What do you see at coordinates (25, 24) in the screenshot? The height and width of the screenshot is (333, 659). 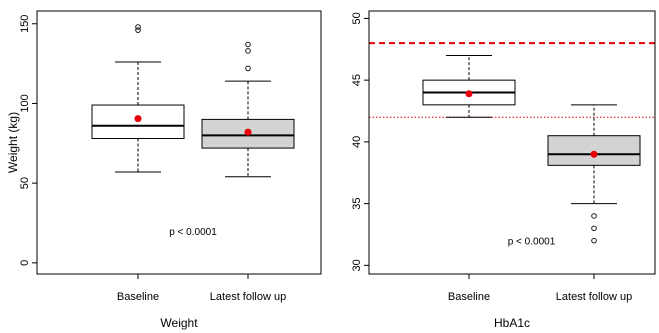 I see `y-tick-label: 150` at bounding box center [25, 24].